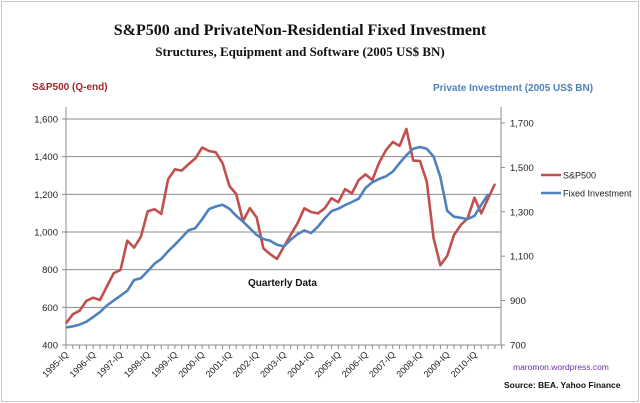 The width and height of the screenshot is (640, 403). What do you see at coordinates (464, 364) in the screenshot?
I see `x-tick-label: 2010-IQ` at bounding box center [464, 364].